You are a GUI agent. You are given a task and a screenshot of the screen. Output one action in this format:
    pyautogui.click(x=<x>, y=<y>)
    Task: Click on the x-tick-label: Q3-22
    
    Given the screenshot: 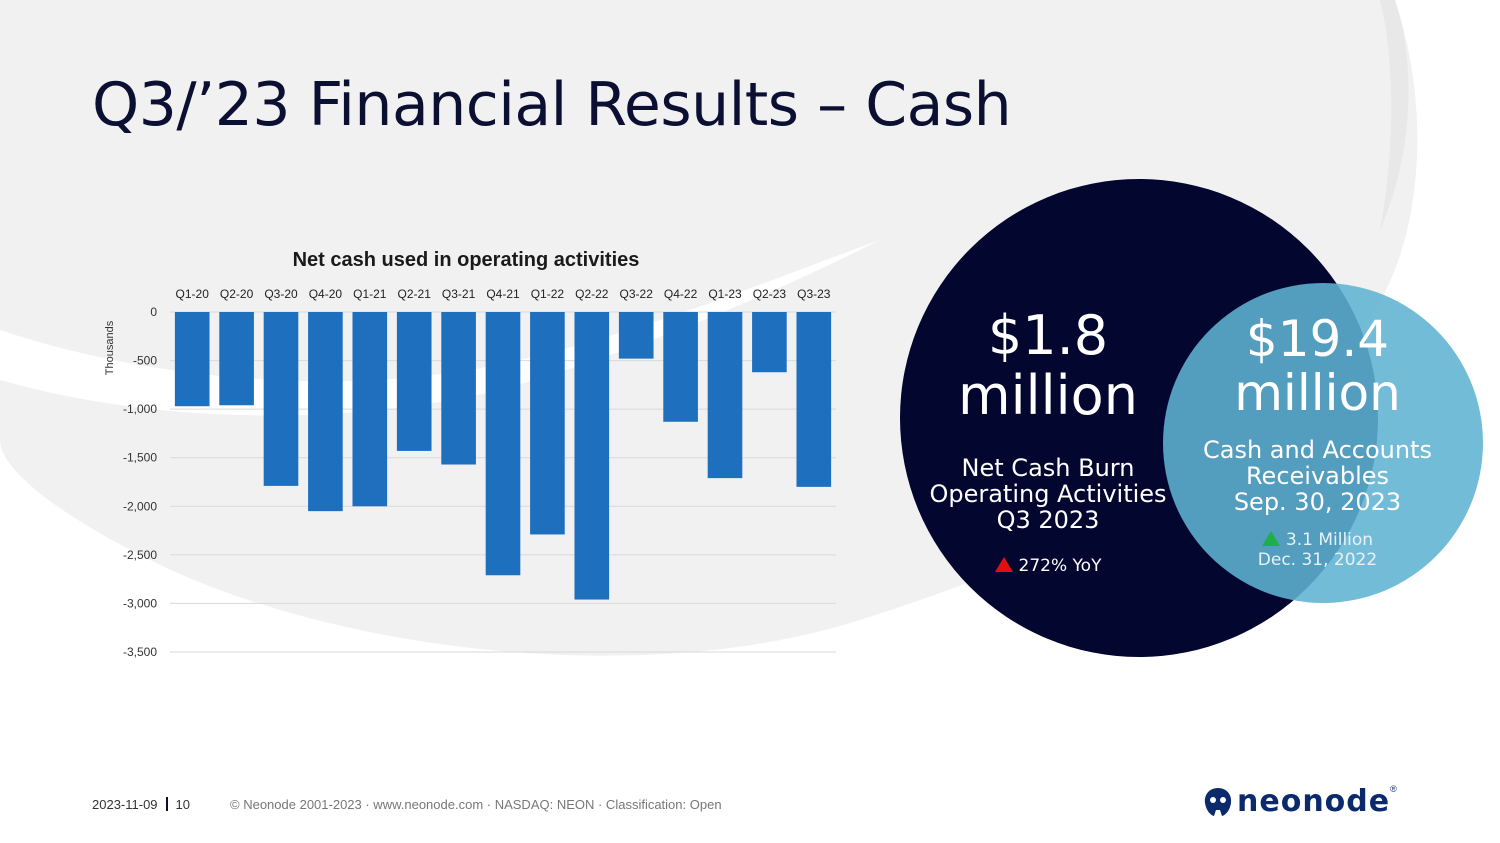 What is the action you would take?
    pyautogui.click(x=637, y=294)
    